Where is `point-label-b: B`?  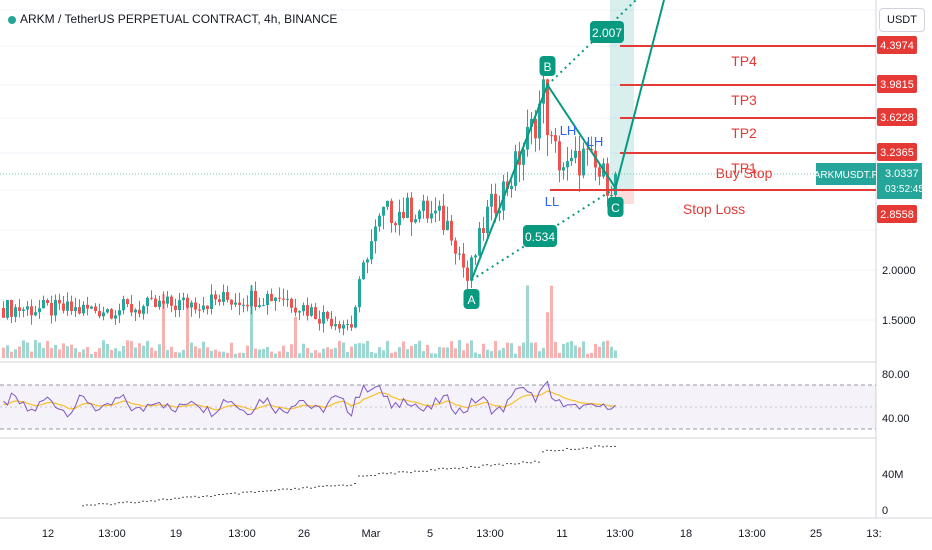 point-label-b: B is located at coordinates (547, 67).